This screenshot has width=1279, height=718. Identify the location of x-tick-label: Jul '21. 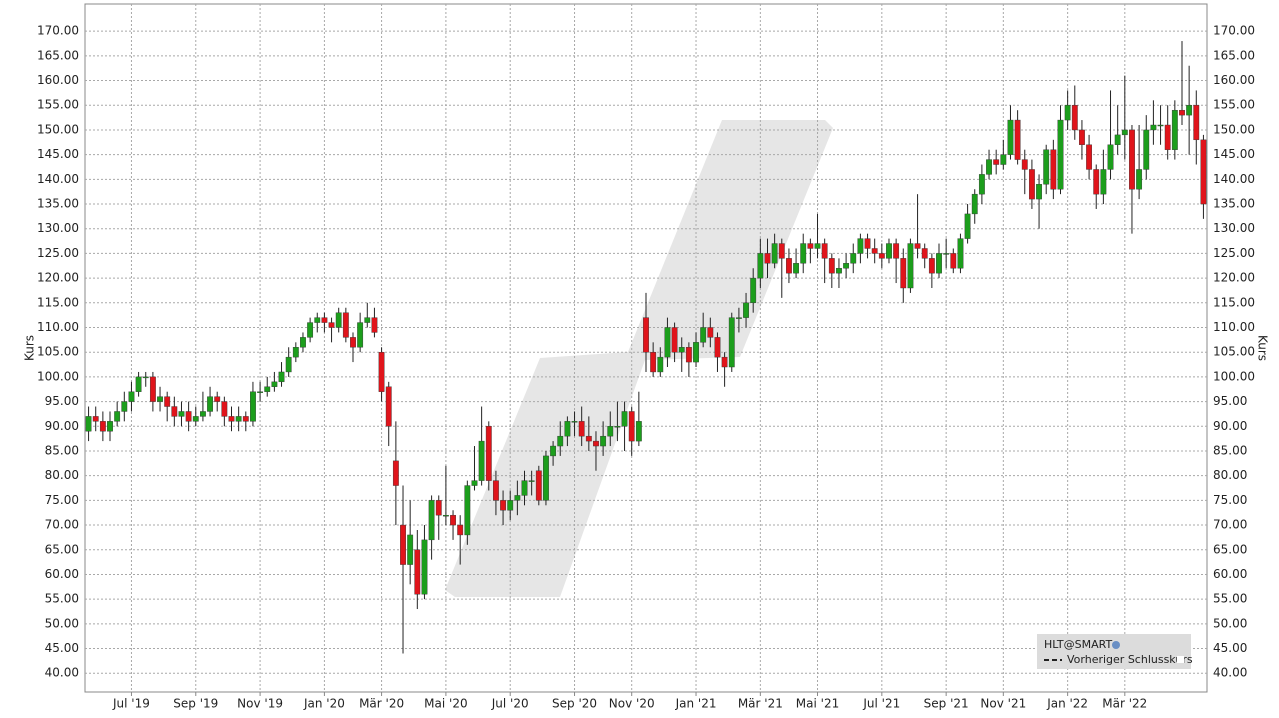
(881, 704).